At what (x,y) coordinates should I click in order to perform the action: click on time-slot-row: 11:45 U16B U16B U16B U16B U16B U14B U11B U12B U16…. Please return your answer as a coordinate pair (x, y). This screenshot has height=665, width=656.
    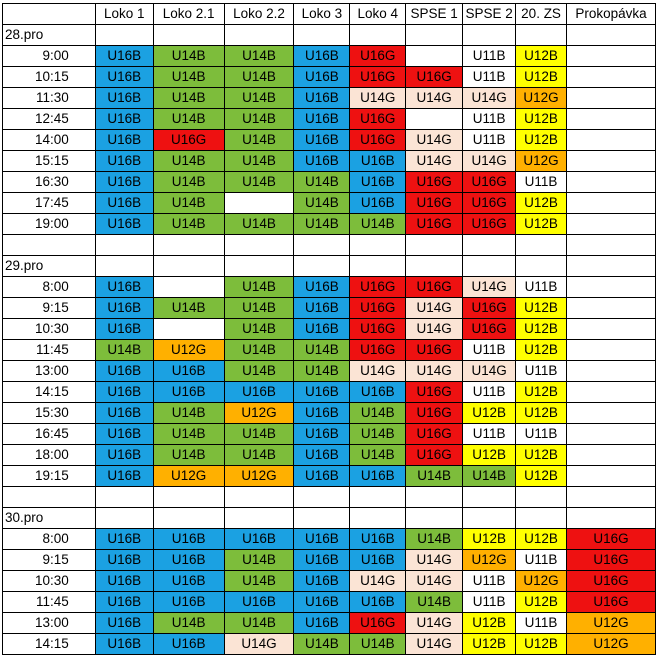
    Looking at the image, I should click on (329, 602).